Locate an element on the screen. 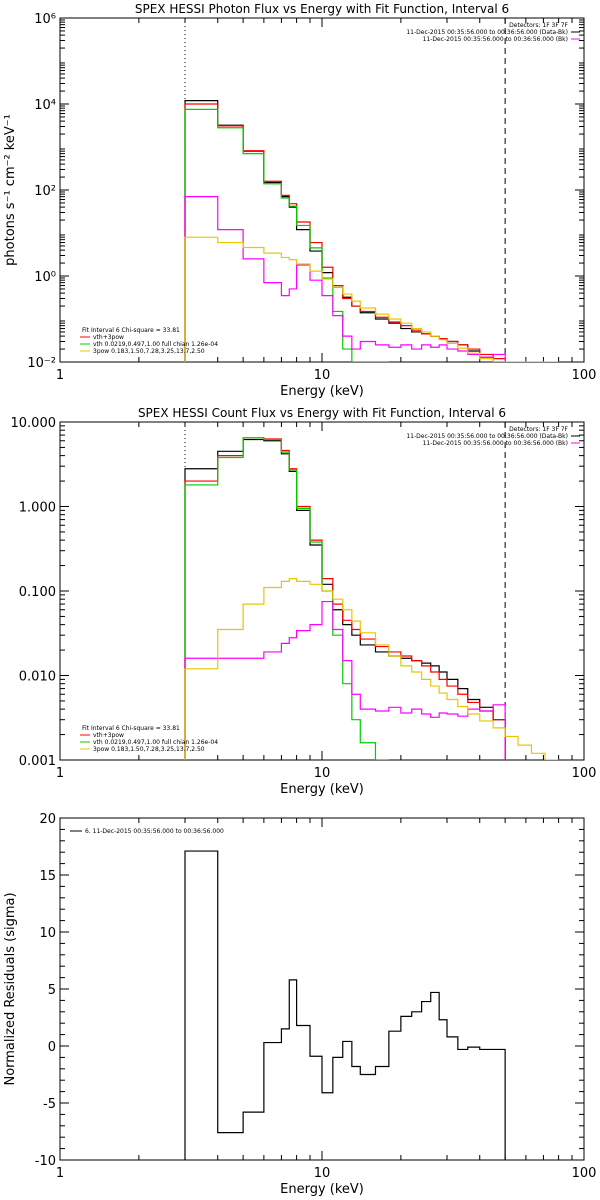 The image size is (600, 1200). y-tick-label: 10⁻² is located at coordinates (41, 363).